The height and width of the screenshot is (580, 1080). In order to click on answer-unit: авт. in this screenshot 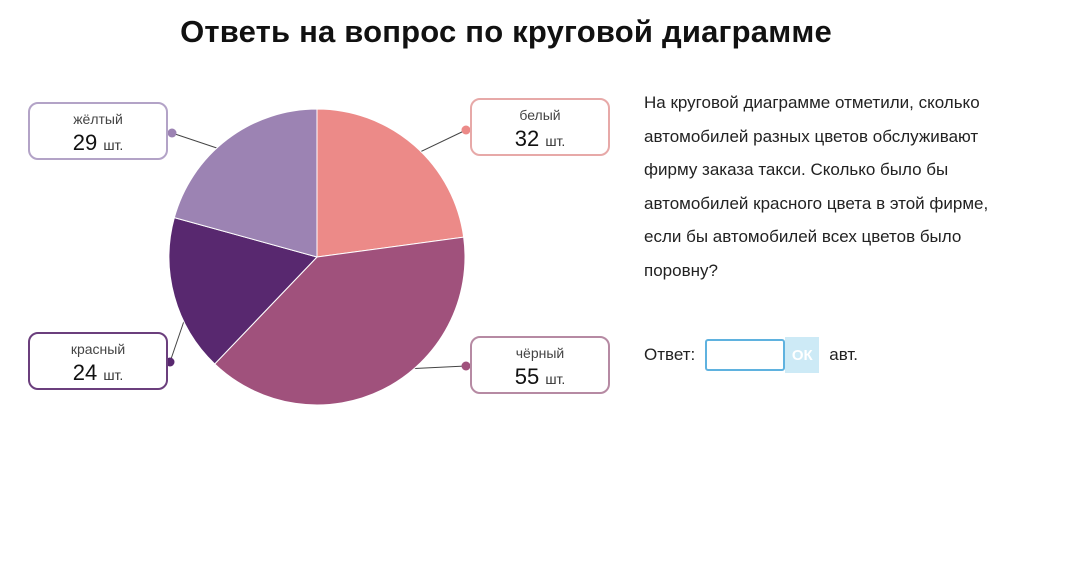, I will do `click(843, 354)`.